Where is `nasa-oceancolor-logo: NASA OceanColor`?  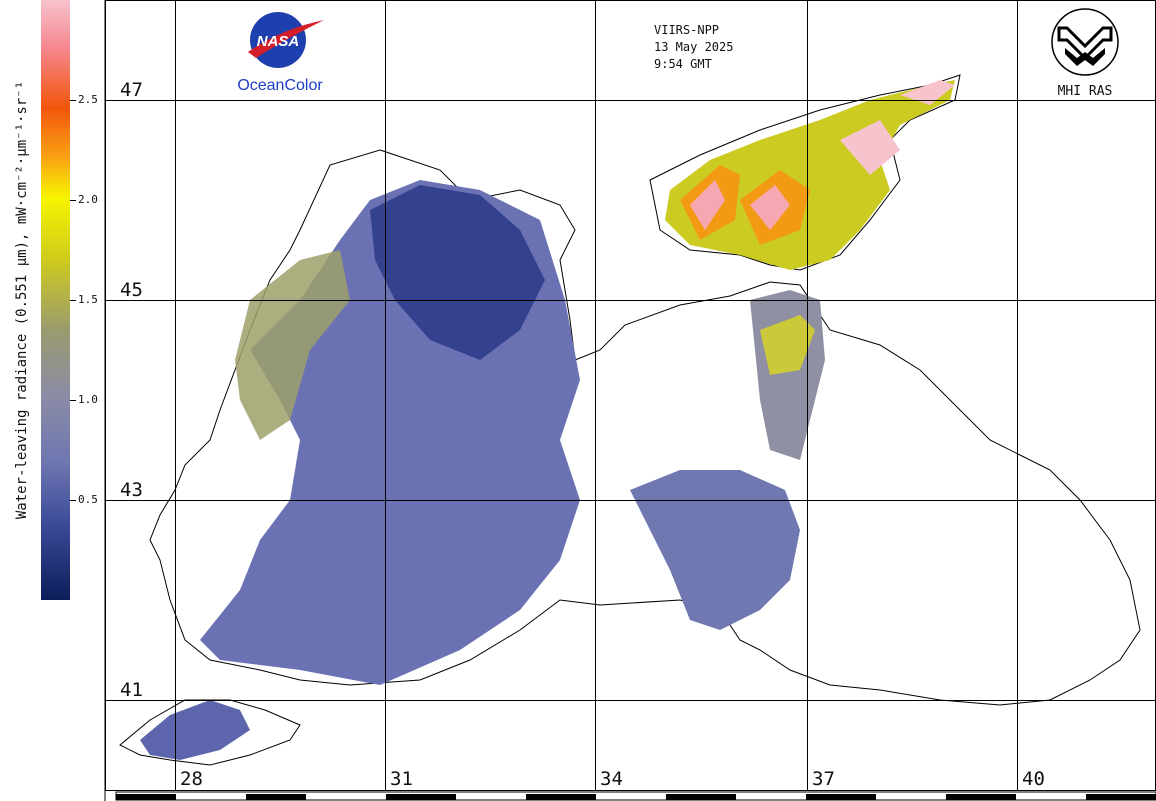
nasa-oceancolor-logo: NASA OceanColor is located at coordinates (280, 53).